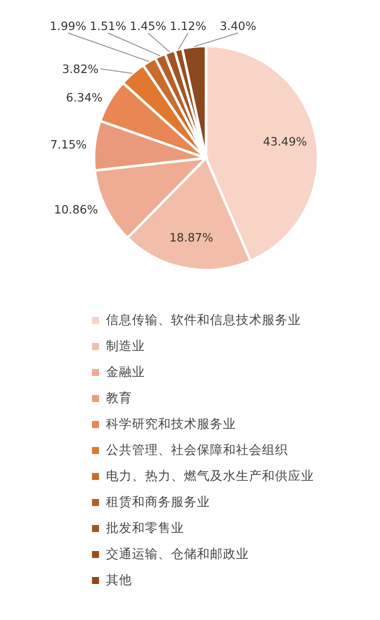 Image resolution: width=380 pixels, height=620 pixels. I want to click on legend-label: 其他, so click(119, 579).